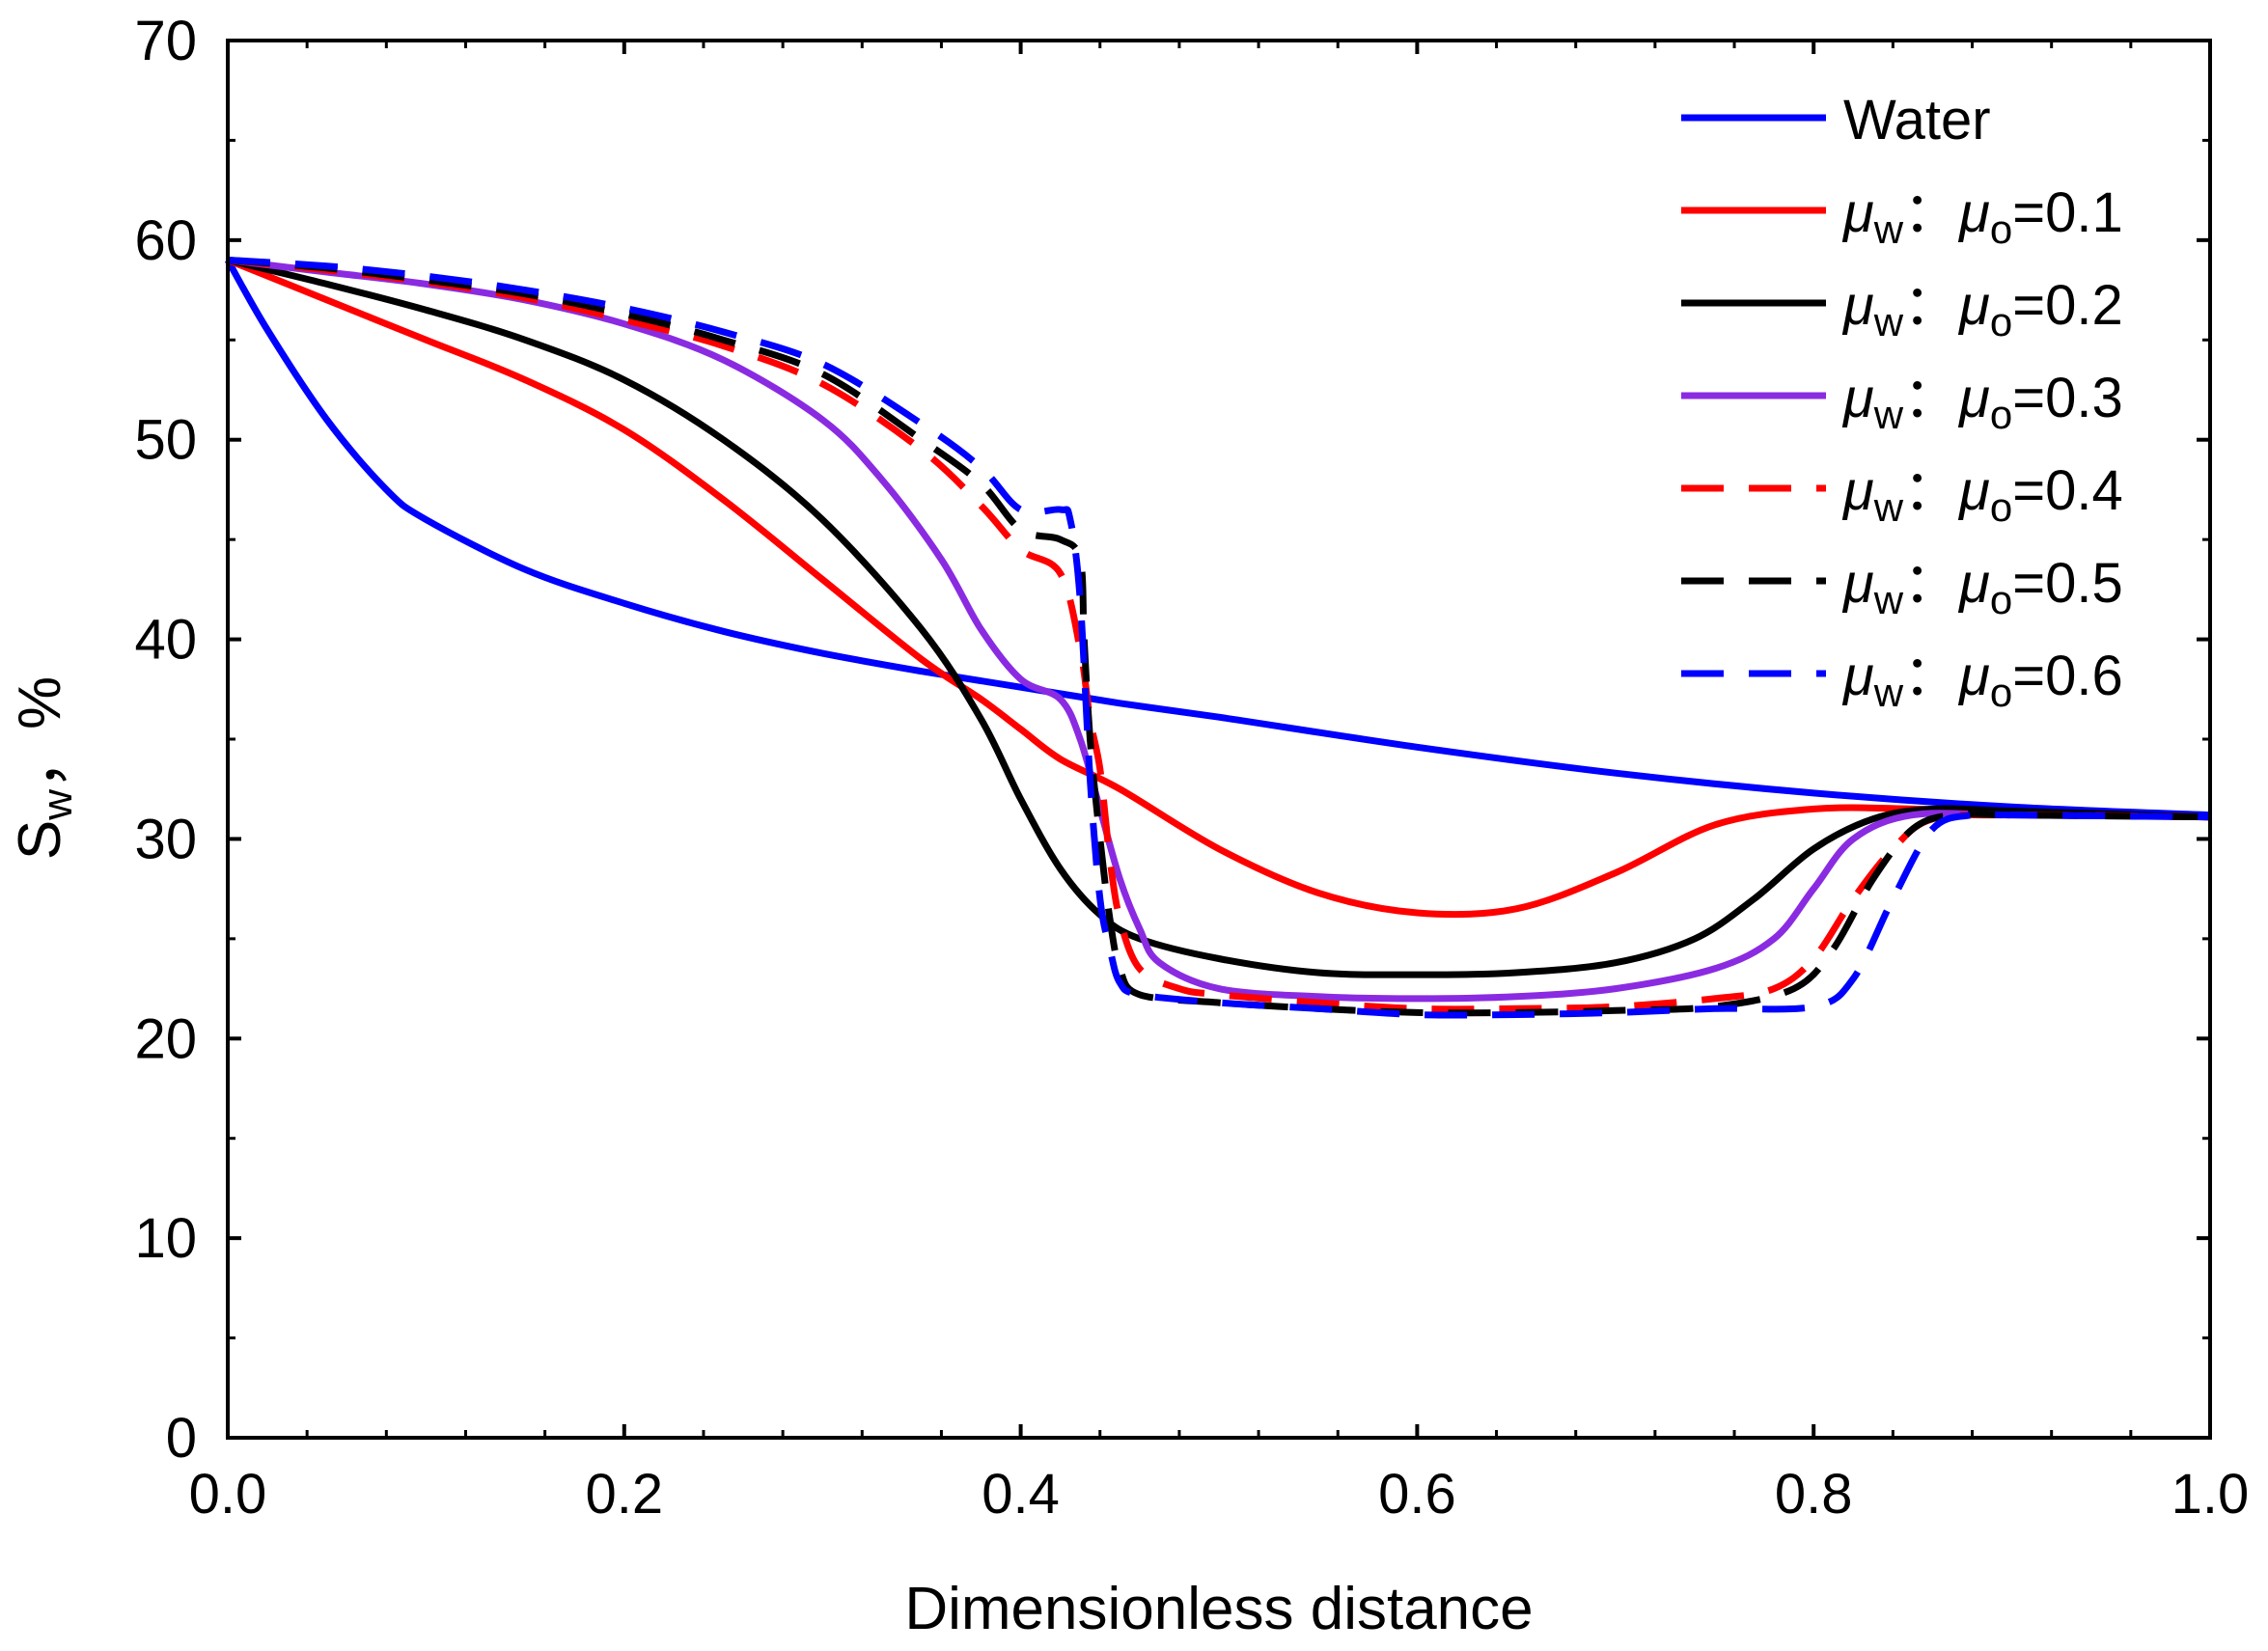 The width and height of the screenshot is (2268, 1651). I want to click on y-axis-title-suffix: ，%, so click(40, 732).